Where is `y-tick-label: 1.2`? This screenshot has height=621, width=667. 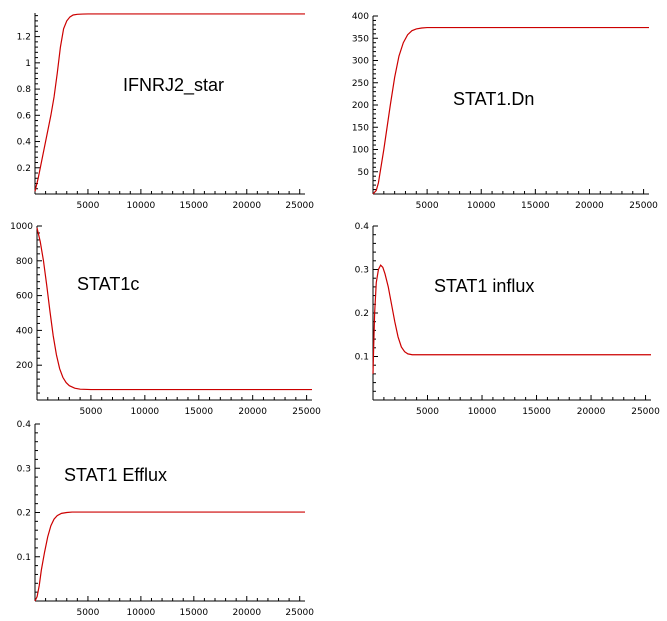 y-tick-label: 1.2 is located at coordinates (24, 38).